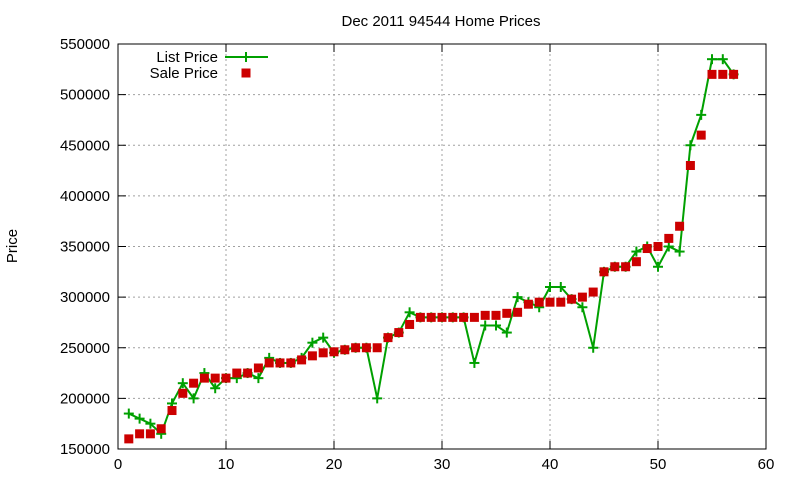  I want to click on y-tick-label: 300000, so click(85, 297).